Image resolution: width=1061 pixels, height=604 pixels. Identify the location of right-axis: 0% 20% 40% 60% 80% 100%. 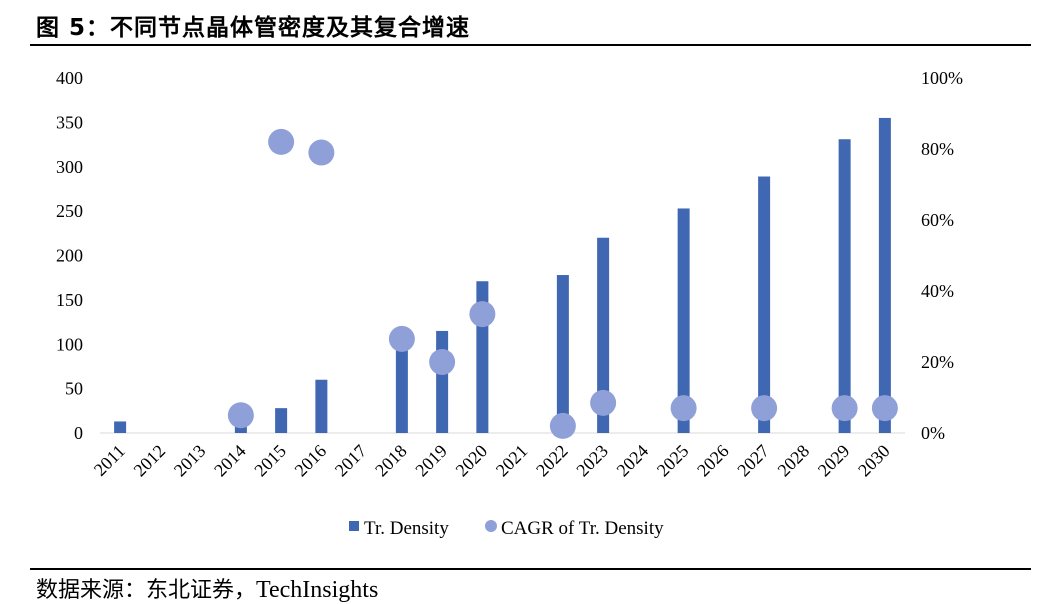
(942, 255).